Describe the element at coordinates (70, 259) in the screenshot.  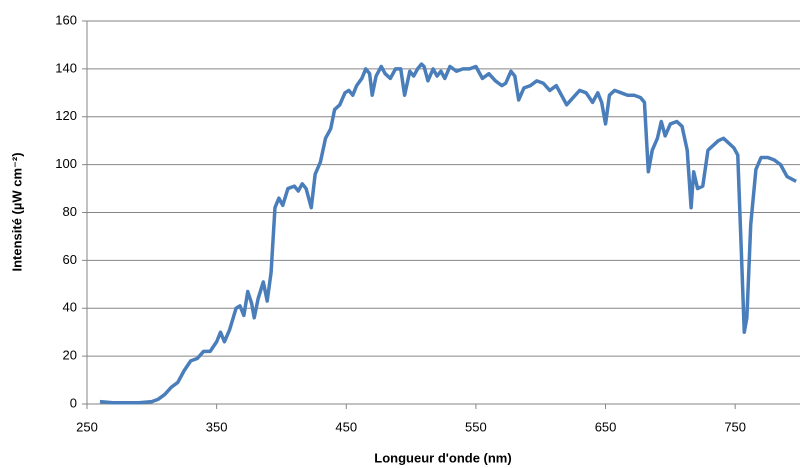
I see `y-tick-label: 60` at that location.